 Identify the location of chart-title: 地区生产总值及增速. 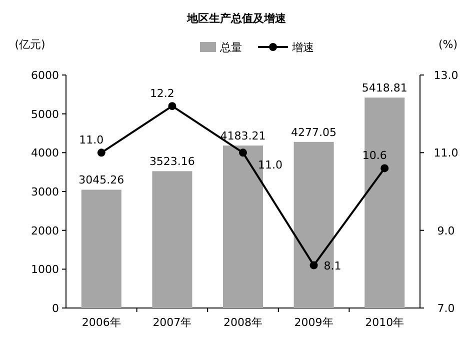
(236, 18).